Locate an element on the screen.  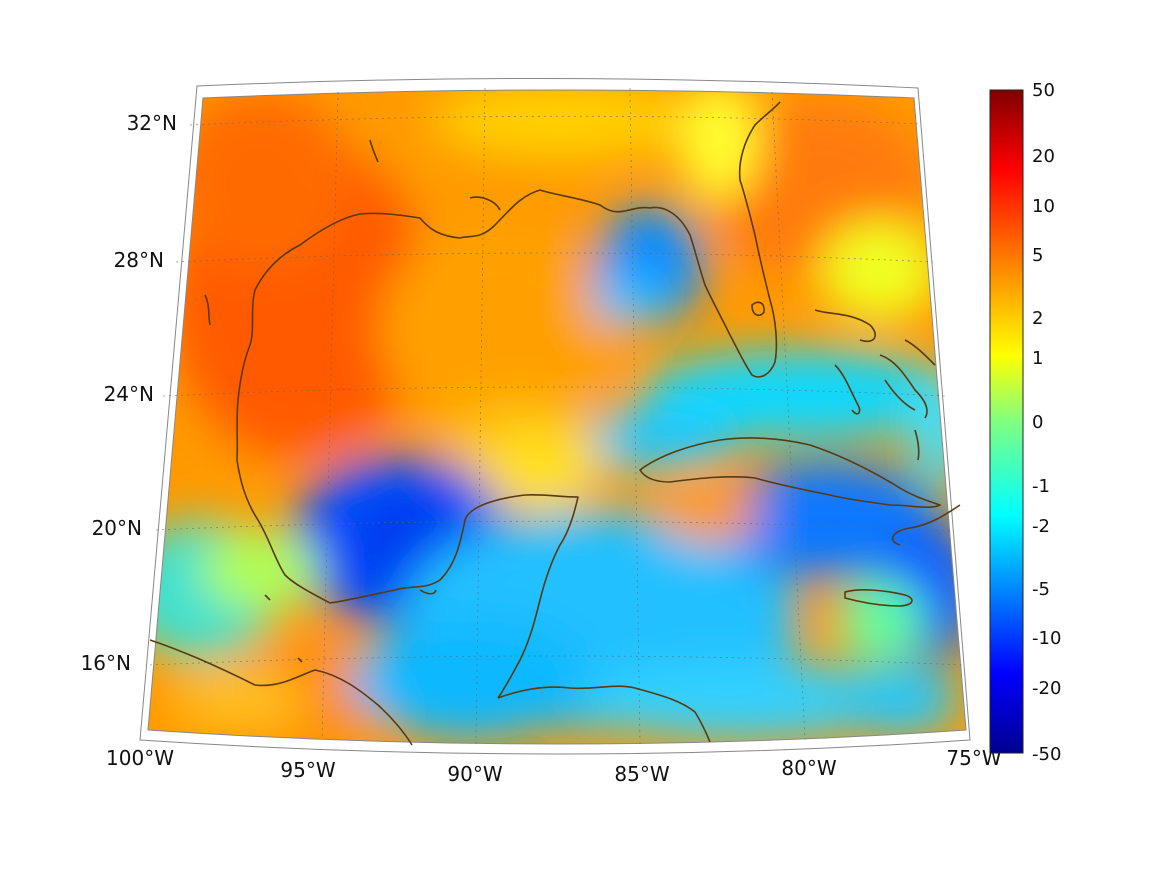
colorbar-label: -20 is located at coordinates (1046, 688).